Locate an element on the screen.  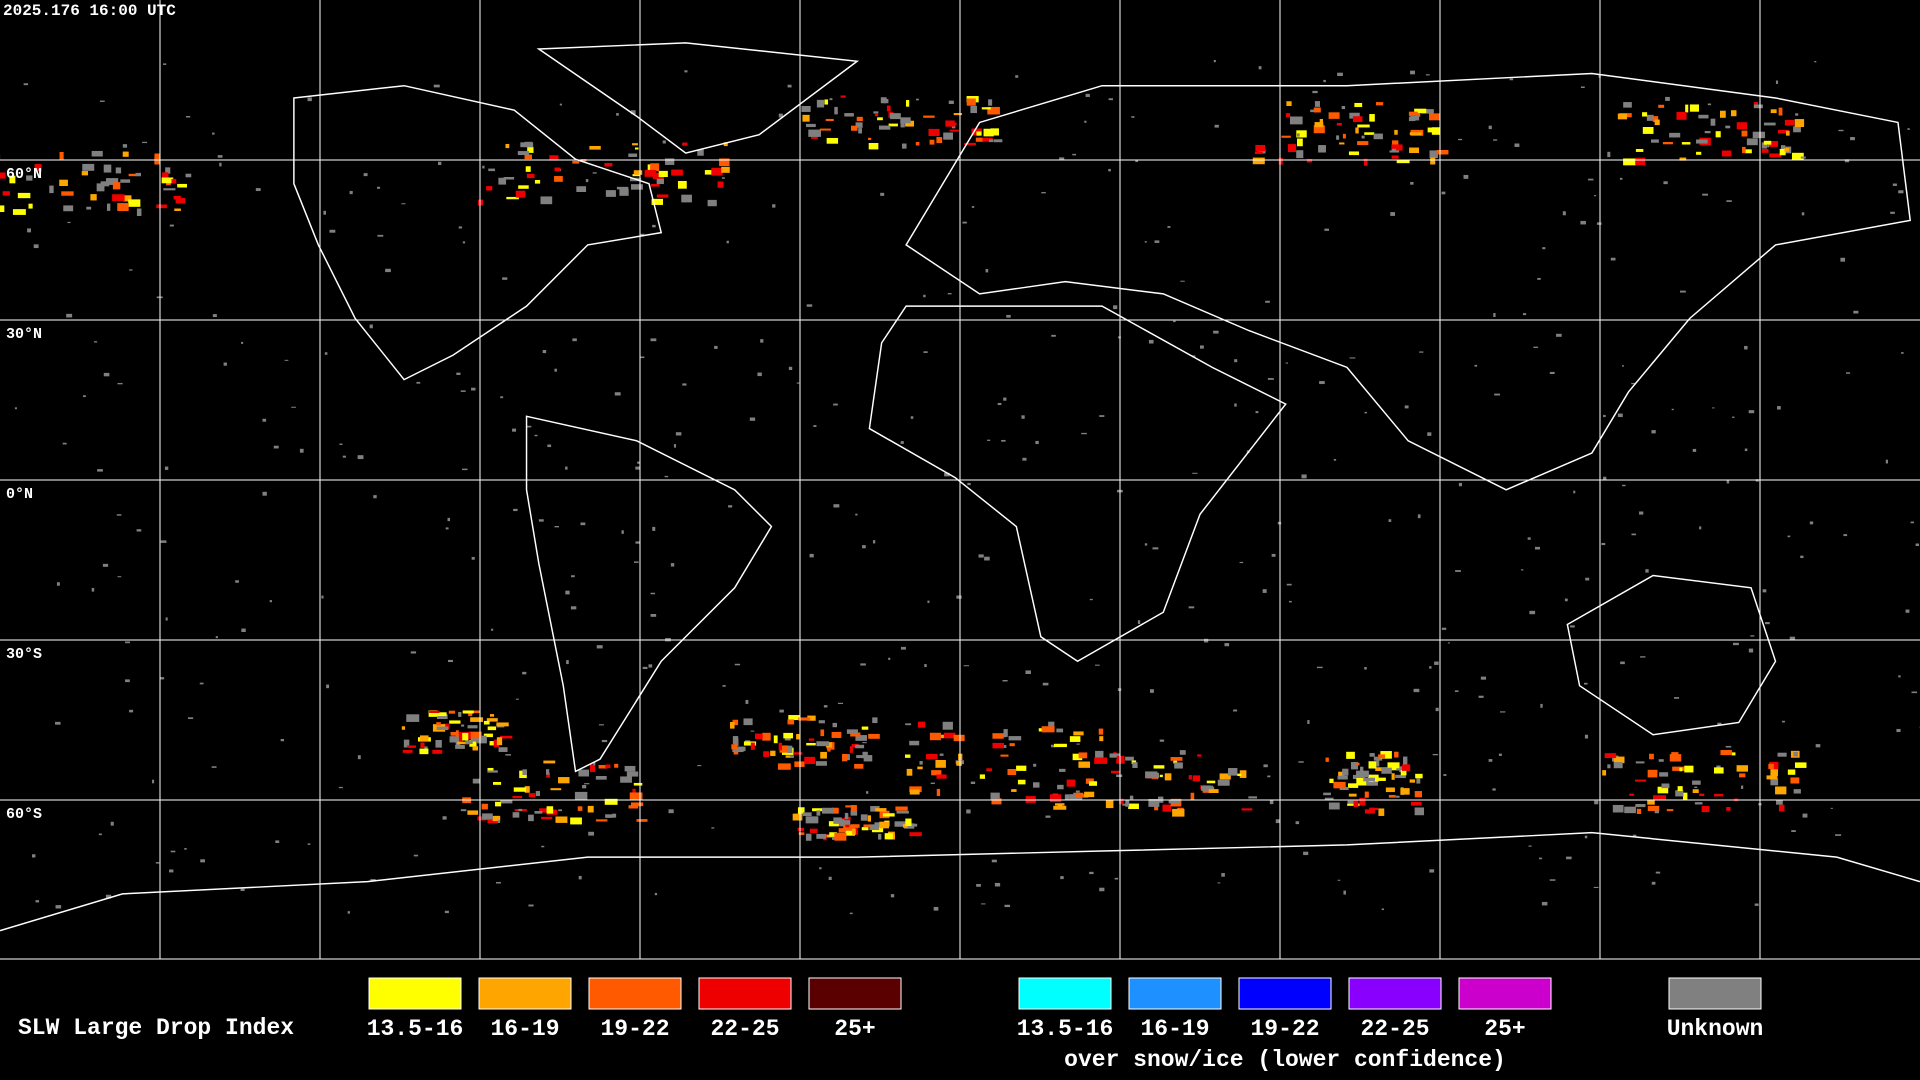
latitude-label: 30°S is located at coordinates (24, 654).